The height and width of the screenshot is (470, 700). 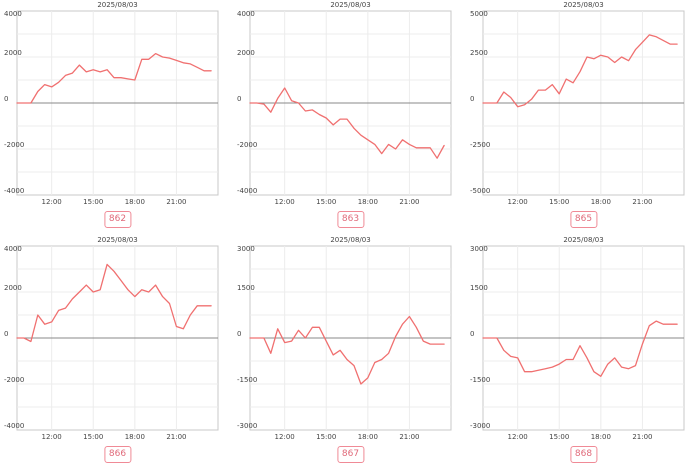 What do you see at coordinates (350, 219) in the screenshot?
I see `chart-id-badge: 863` at bounding box center [350, 219].